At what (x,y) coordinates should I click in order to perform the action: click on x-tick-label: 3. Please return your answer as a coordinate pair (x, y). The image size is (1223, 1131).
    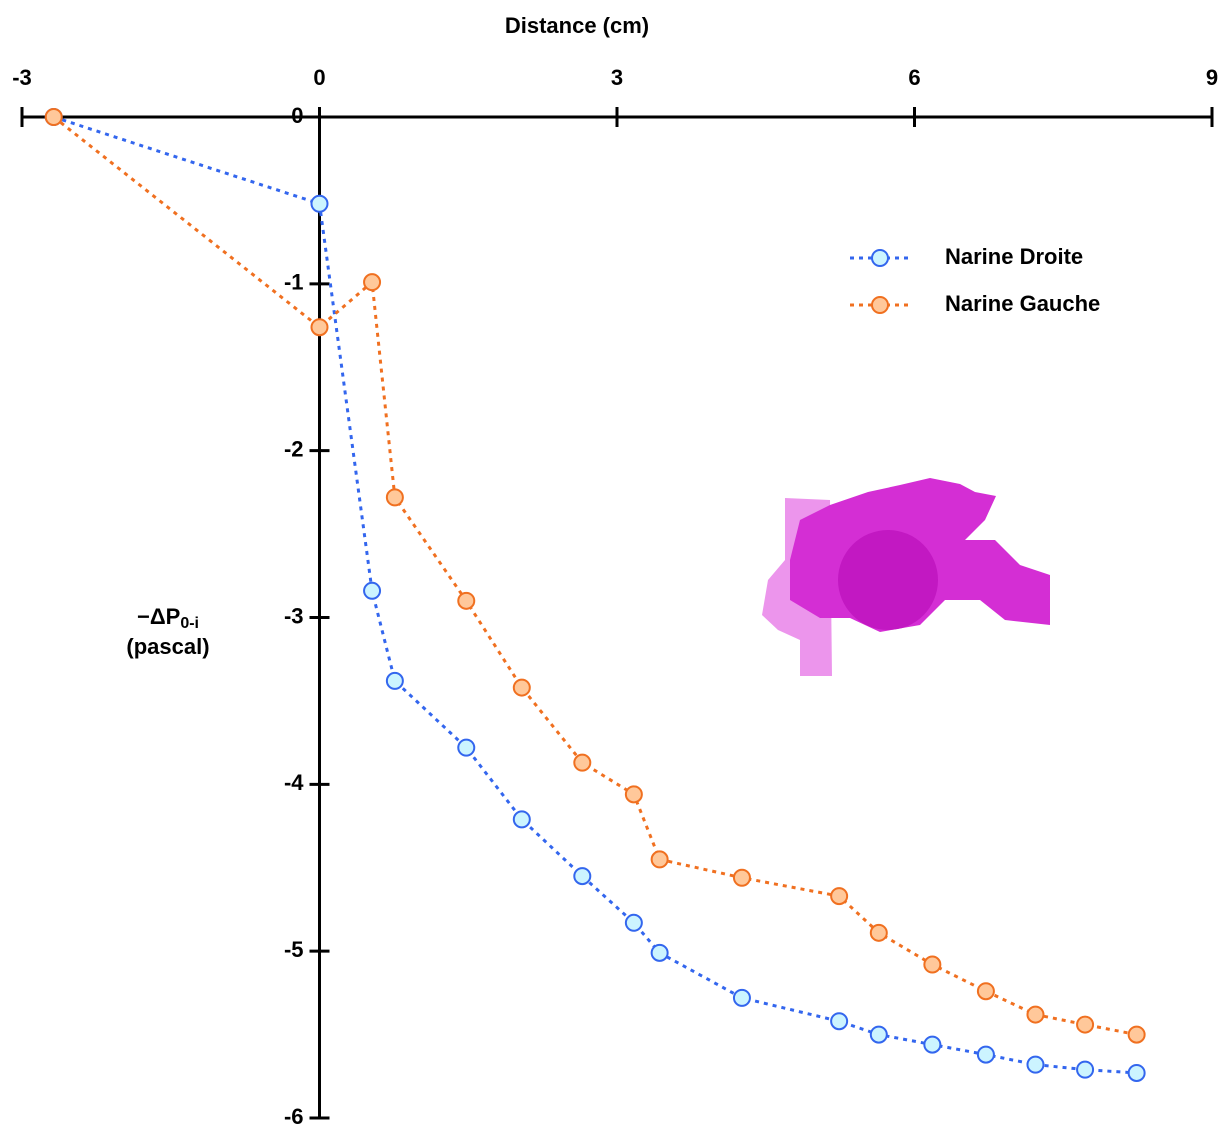
    Looking at the image, I should click on (617, 77).